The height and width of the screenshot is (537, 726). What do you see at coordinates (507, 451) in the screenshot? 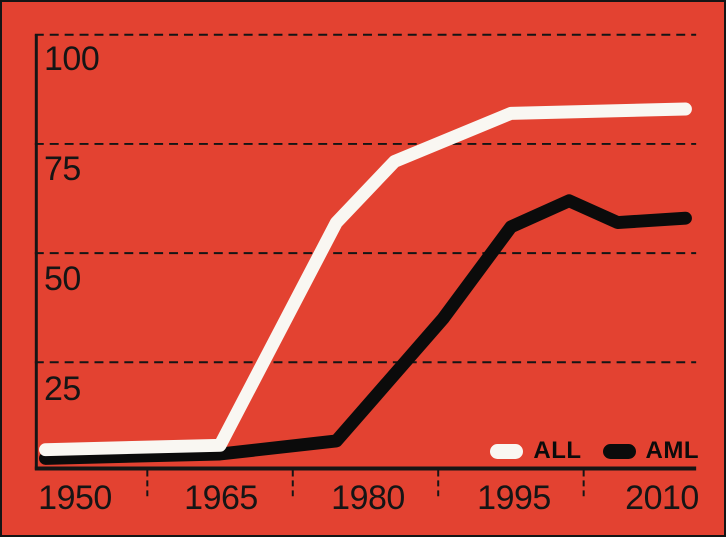
I see `all-series-swatch-icon` at bounding box center [507, 451].